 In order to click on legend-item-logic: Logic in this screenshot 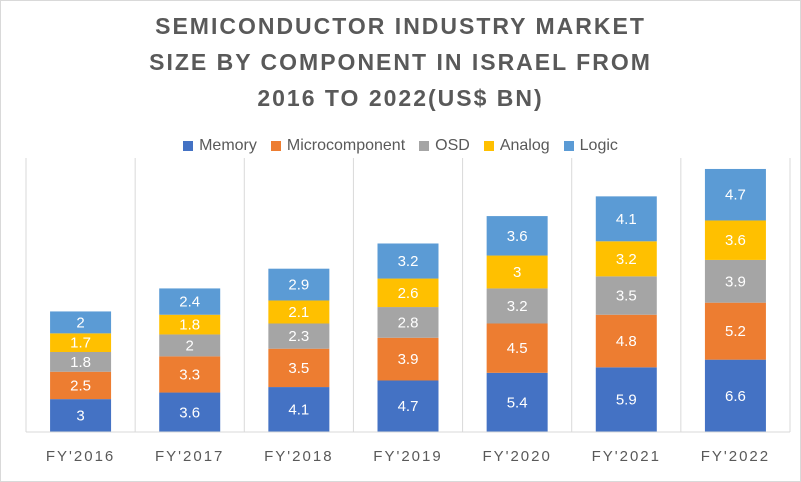, I will do `click(590, 146)`.